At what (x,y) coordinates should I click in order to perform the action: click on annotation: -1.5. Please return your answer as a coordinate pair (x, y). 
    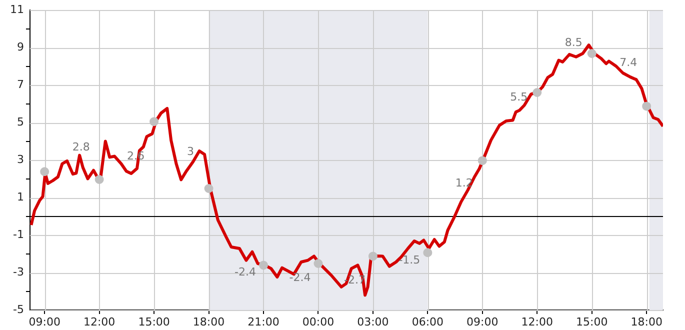
    Looking at the image, I should click on (409, 260).